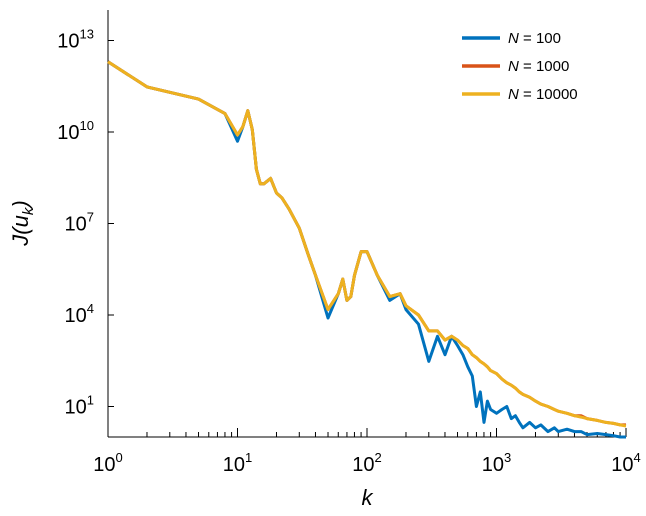  Describe the element at coordinates (75, 131) in the screenshot. I see `y-tick-label: 10¹⁰` at that location.